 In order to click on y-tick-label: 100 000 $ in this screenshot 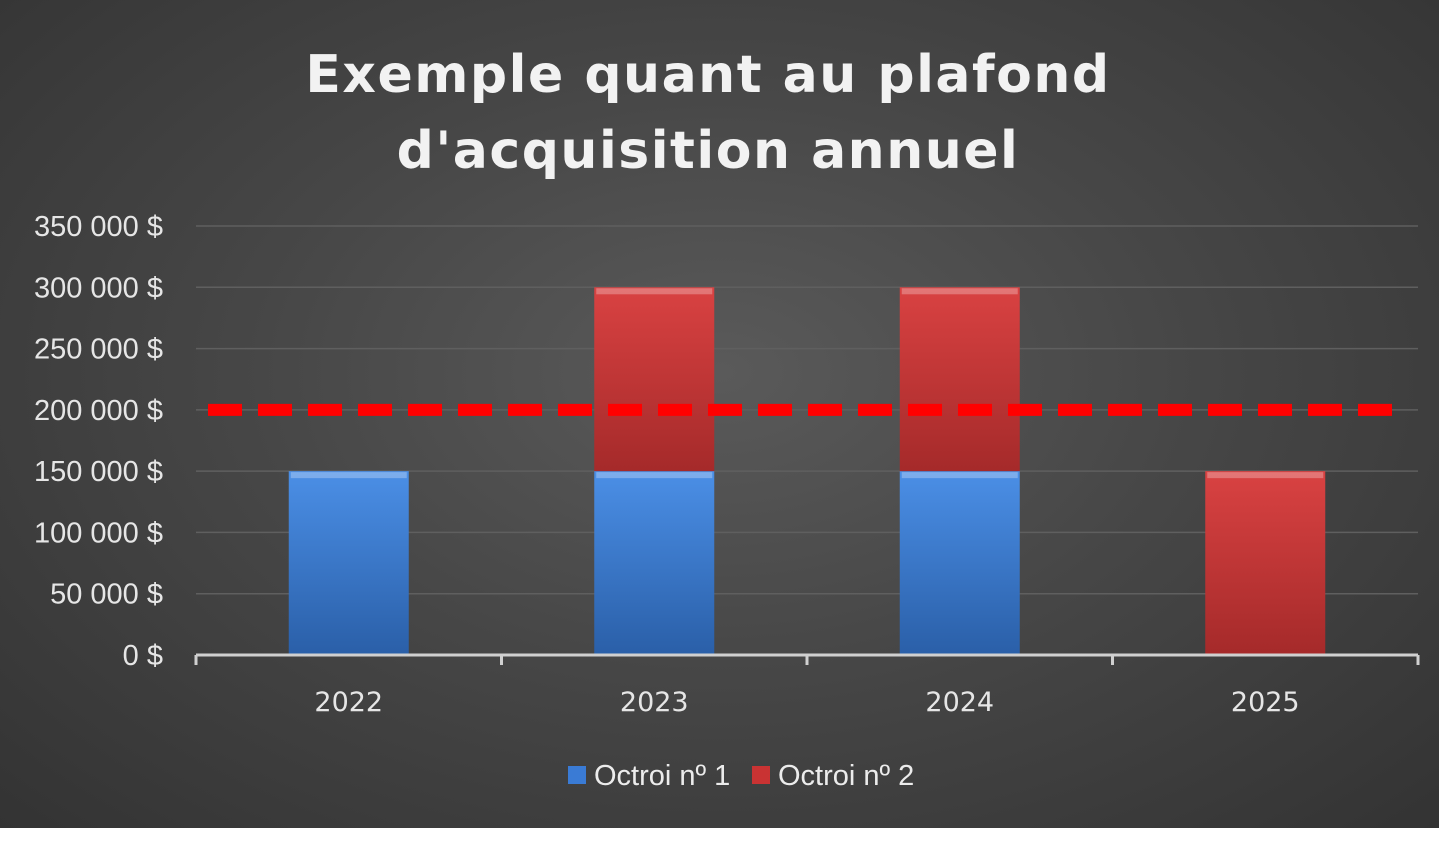, I will do `click(98, 533)`.